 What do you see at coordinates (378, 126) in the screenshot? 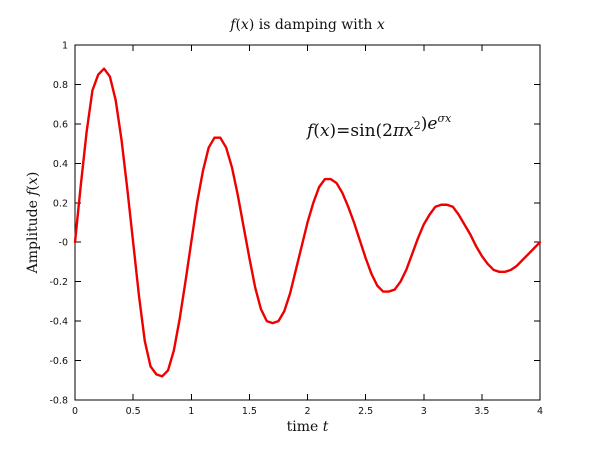
I see `formula-annotation: f(x)=sin(2πx2)eσx` at bounding box center [378, 126].